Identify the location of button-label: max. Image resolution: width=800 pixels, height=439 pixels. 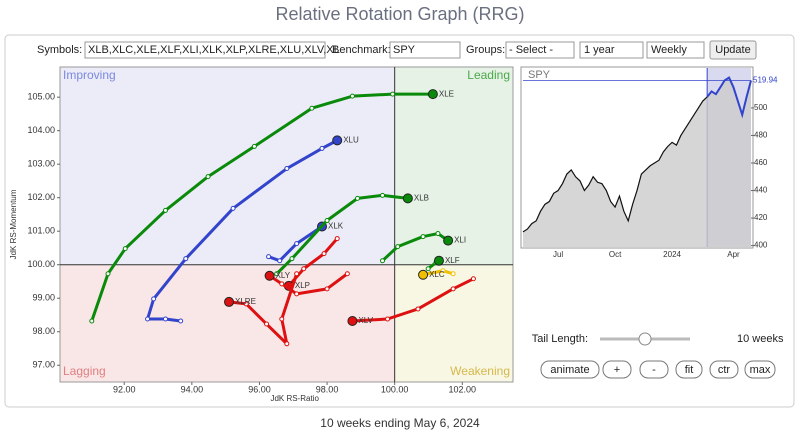
(760, 370).